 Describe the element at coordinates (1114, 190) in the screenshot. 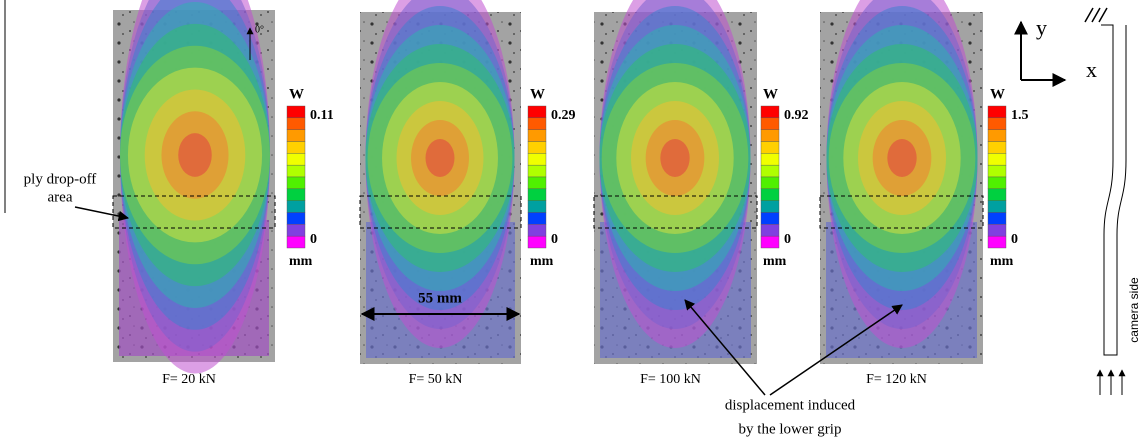

I see `specimen-side` at that location.